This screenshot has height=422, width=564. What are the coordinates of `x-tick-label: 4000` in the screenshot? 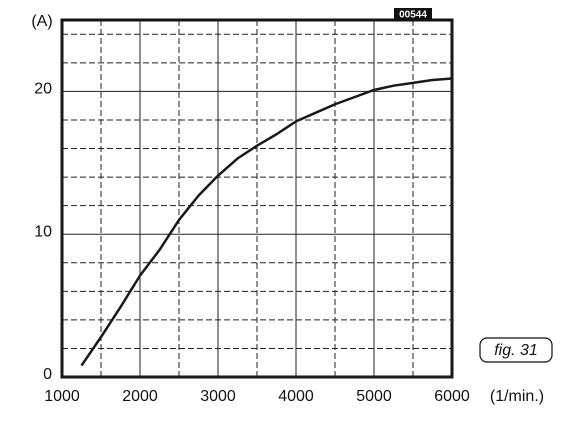 It's located at (296, 396).